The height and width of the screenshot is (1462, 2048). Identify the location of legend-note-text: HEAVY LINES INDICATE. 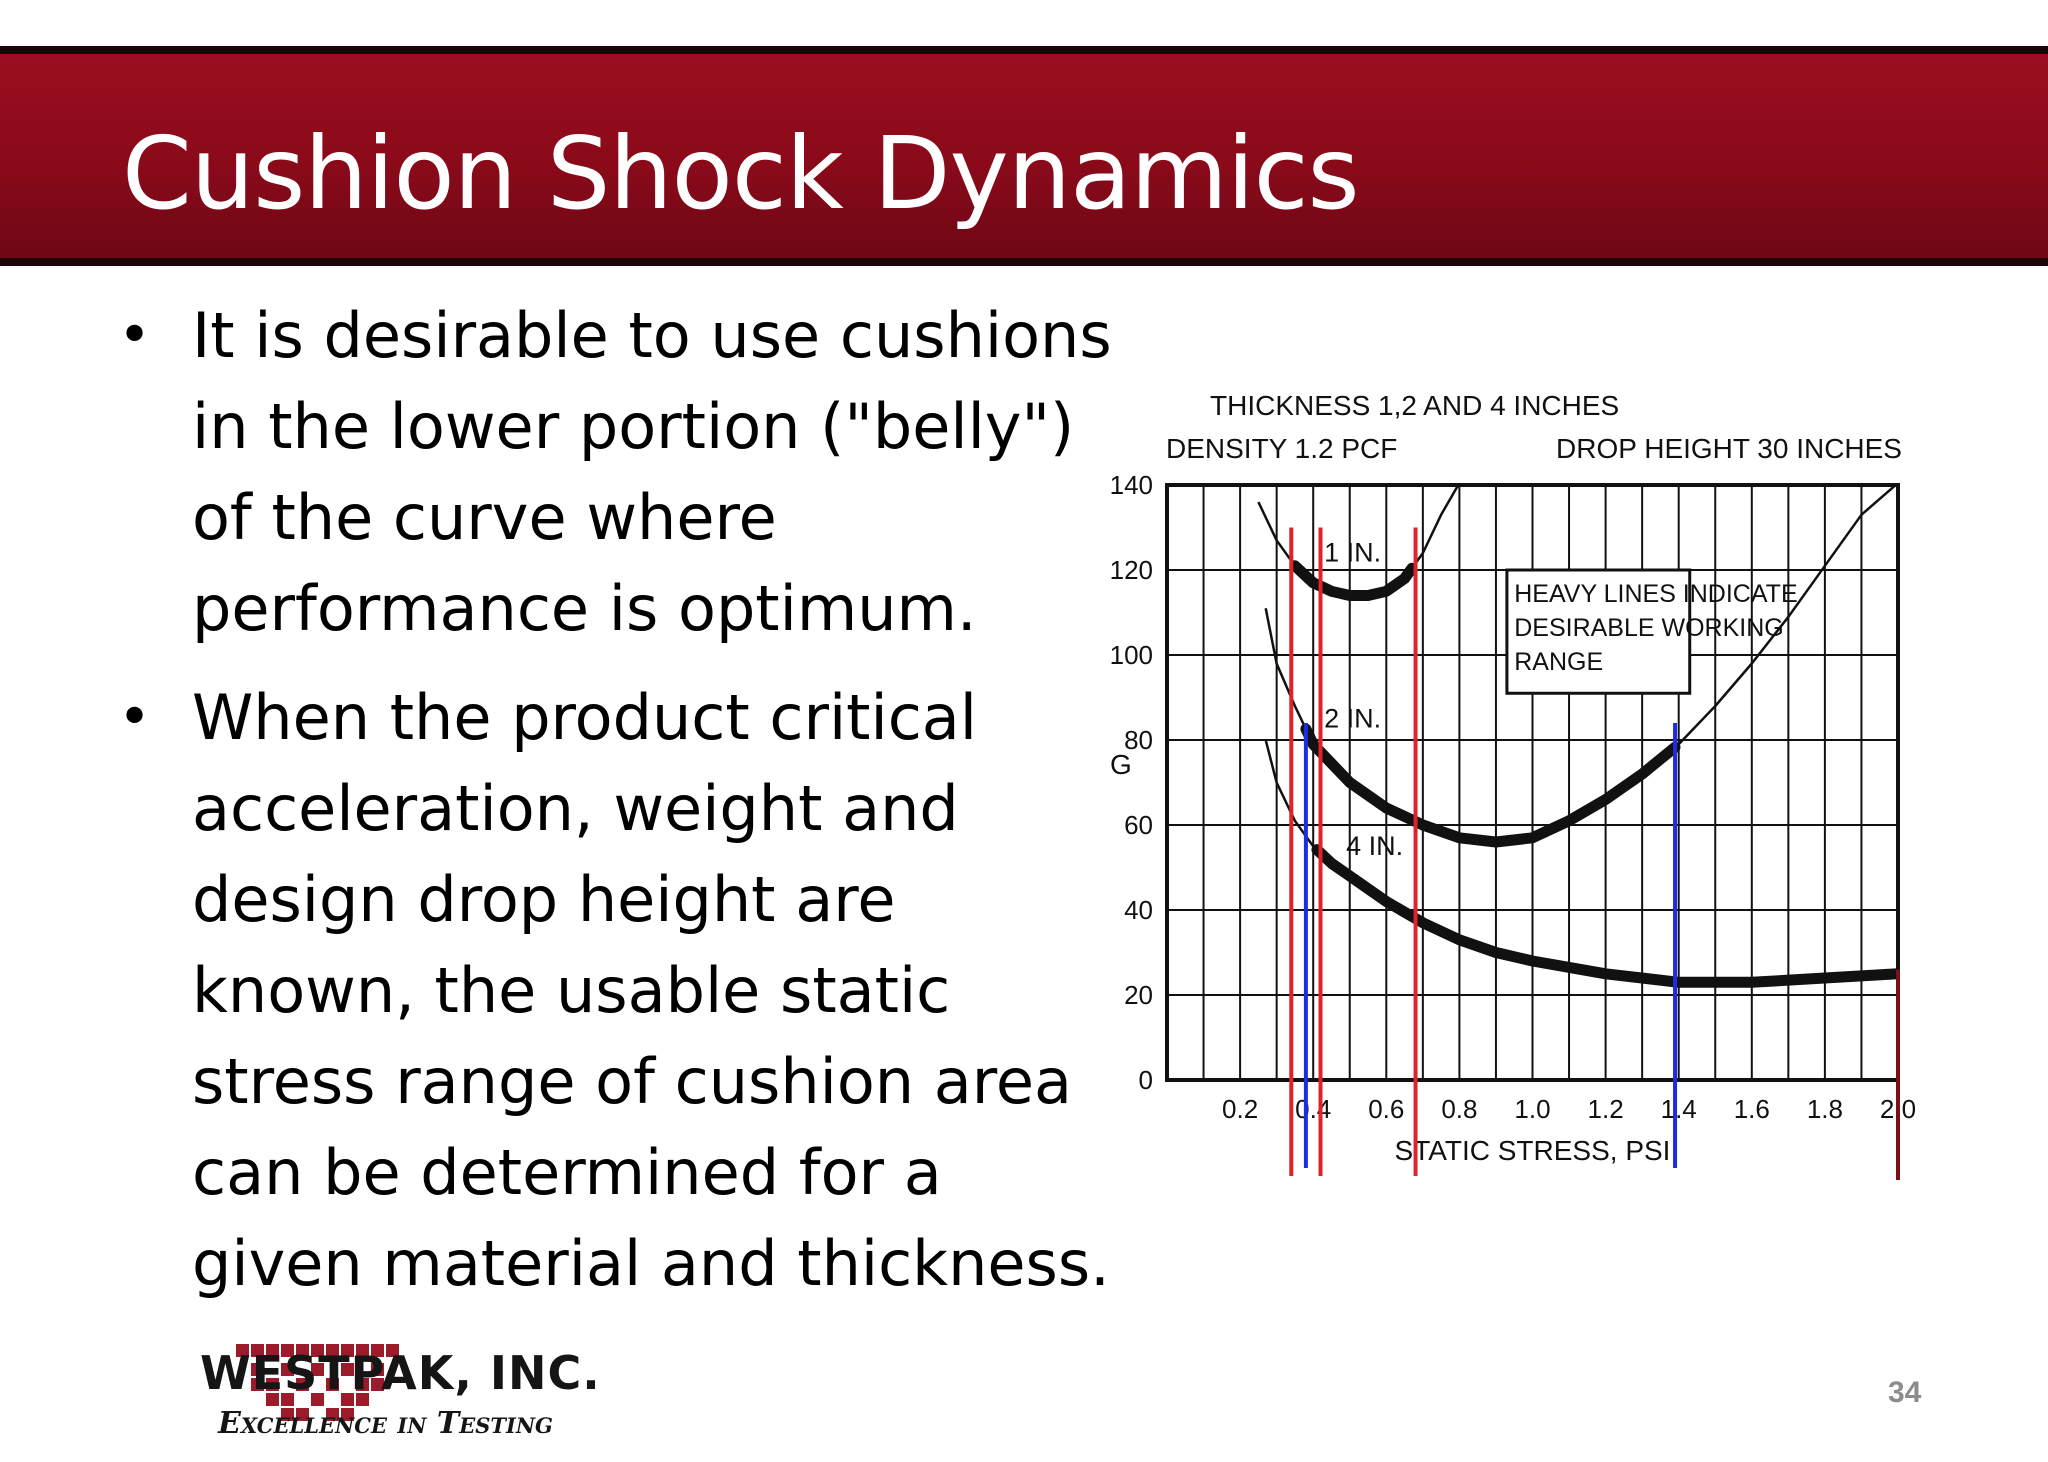
(1655, 594).